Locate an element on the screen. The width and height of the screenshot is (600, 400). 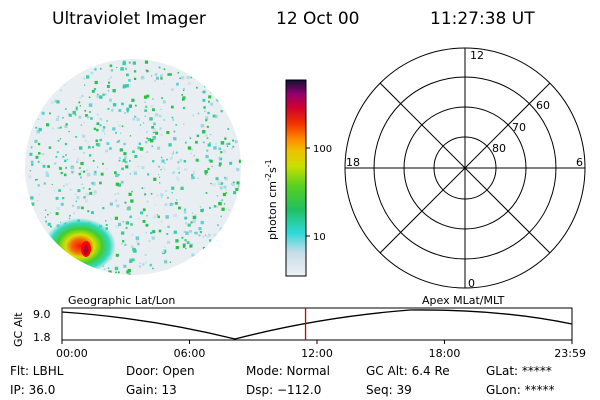
mlt-label-18: 18 is located at coordinates (353, 162).